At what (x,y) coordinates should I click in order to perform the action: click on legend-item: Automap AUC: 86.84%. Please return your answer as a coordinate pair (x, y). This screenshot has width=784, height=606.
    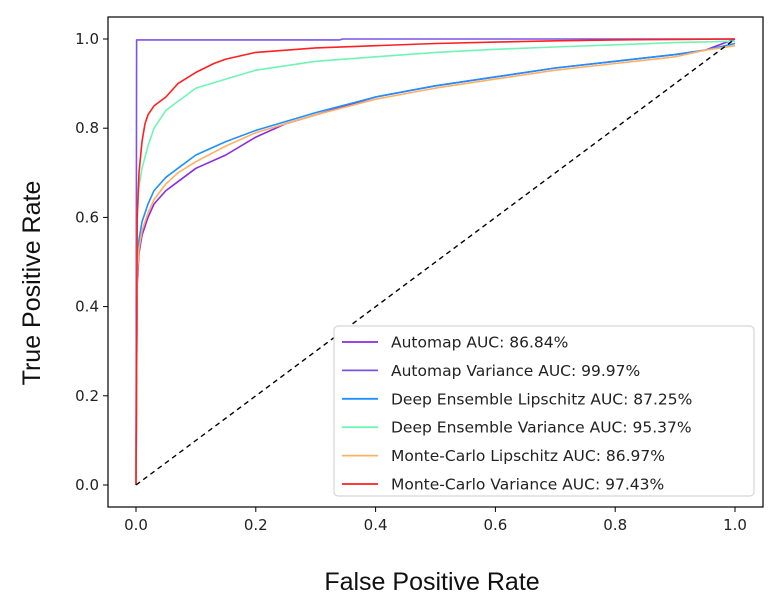
    Looking at the image, I should click on (455, 343).